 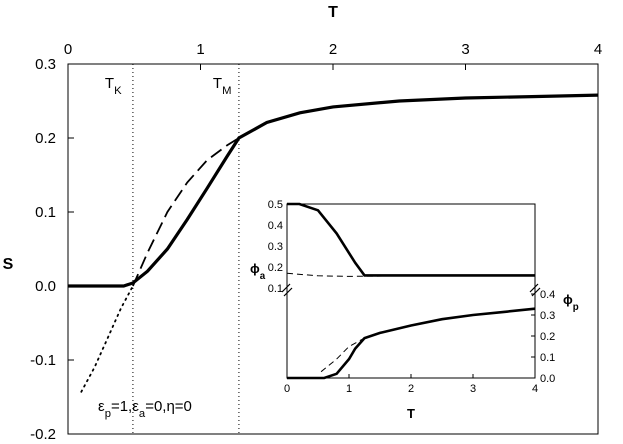 I want to click on marker-label: TM, so click(x=222, y=86).